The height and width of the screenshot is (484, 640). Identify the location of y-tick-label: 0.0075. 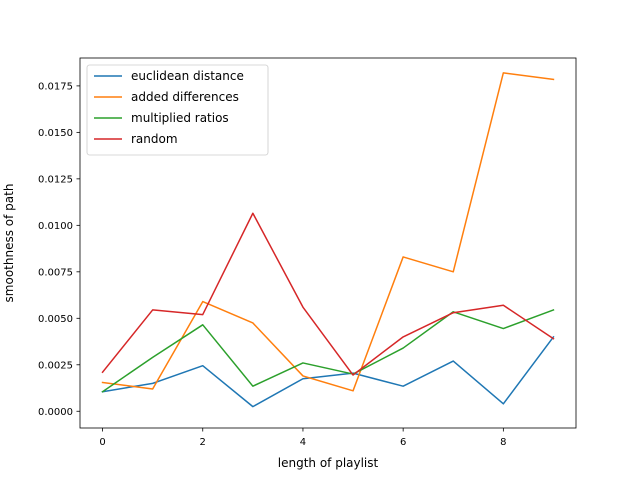
(55, 272).